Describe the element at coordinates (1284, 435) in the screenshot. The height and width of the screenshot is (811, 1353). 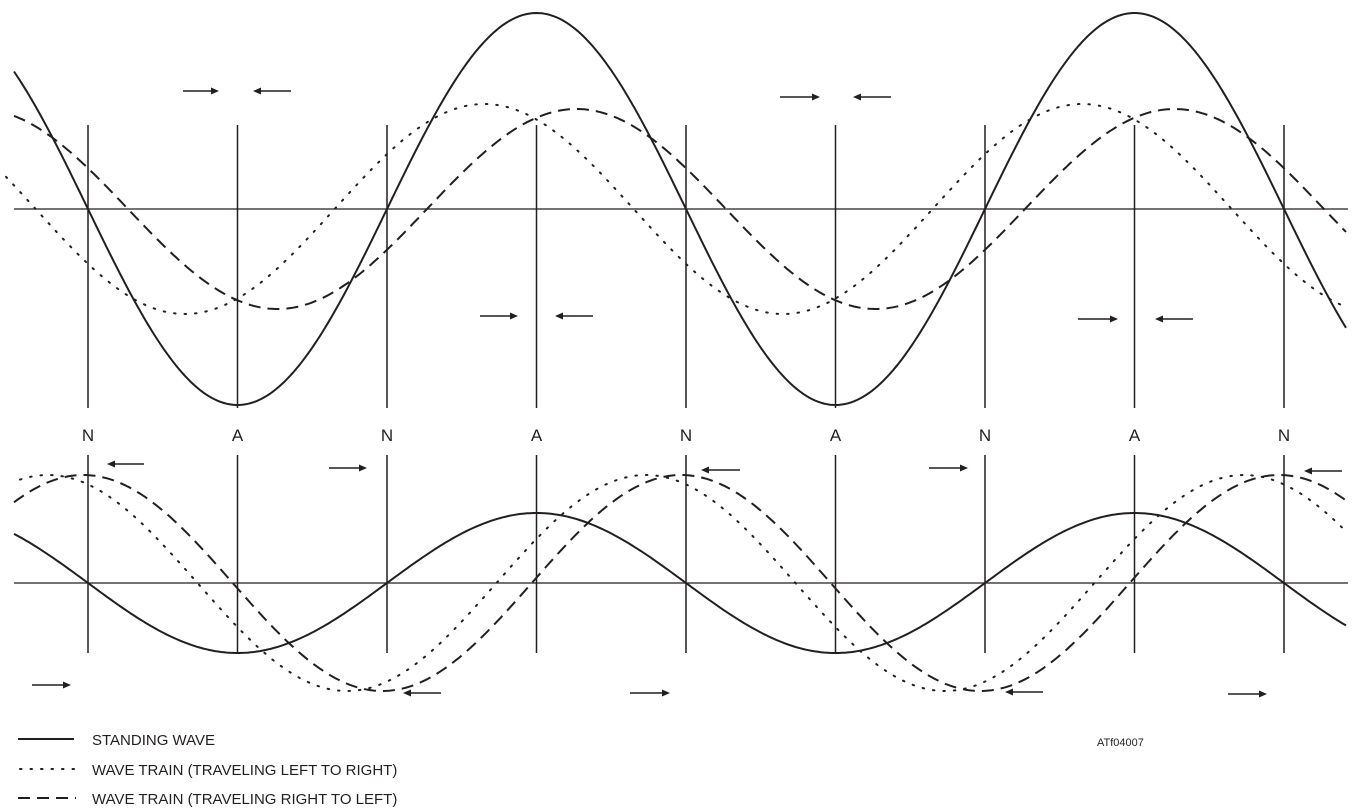
I see `node-label-9: N` at that location.